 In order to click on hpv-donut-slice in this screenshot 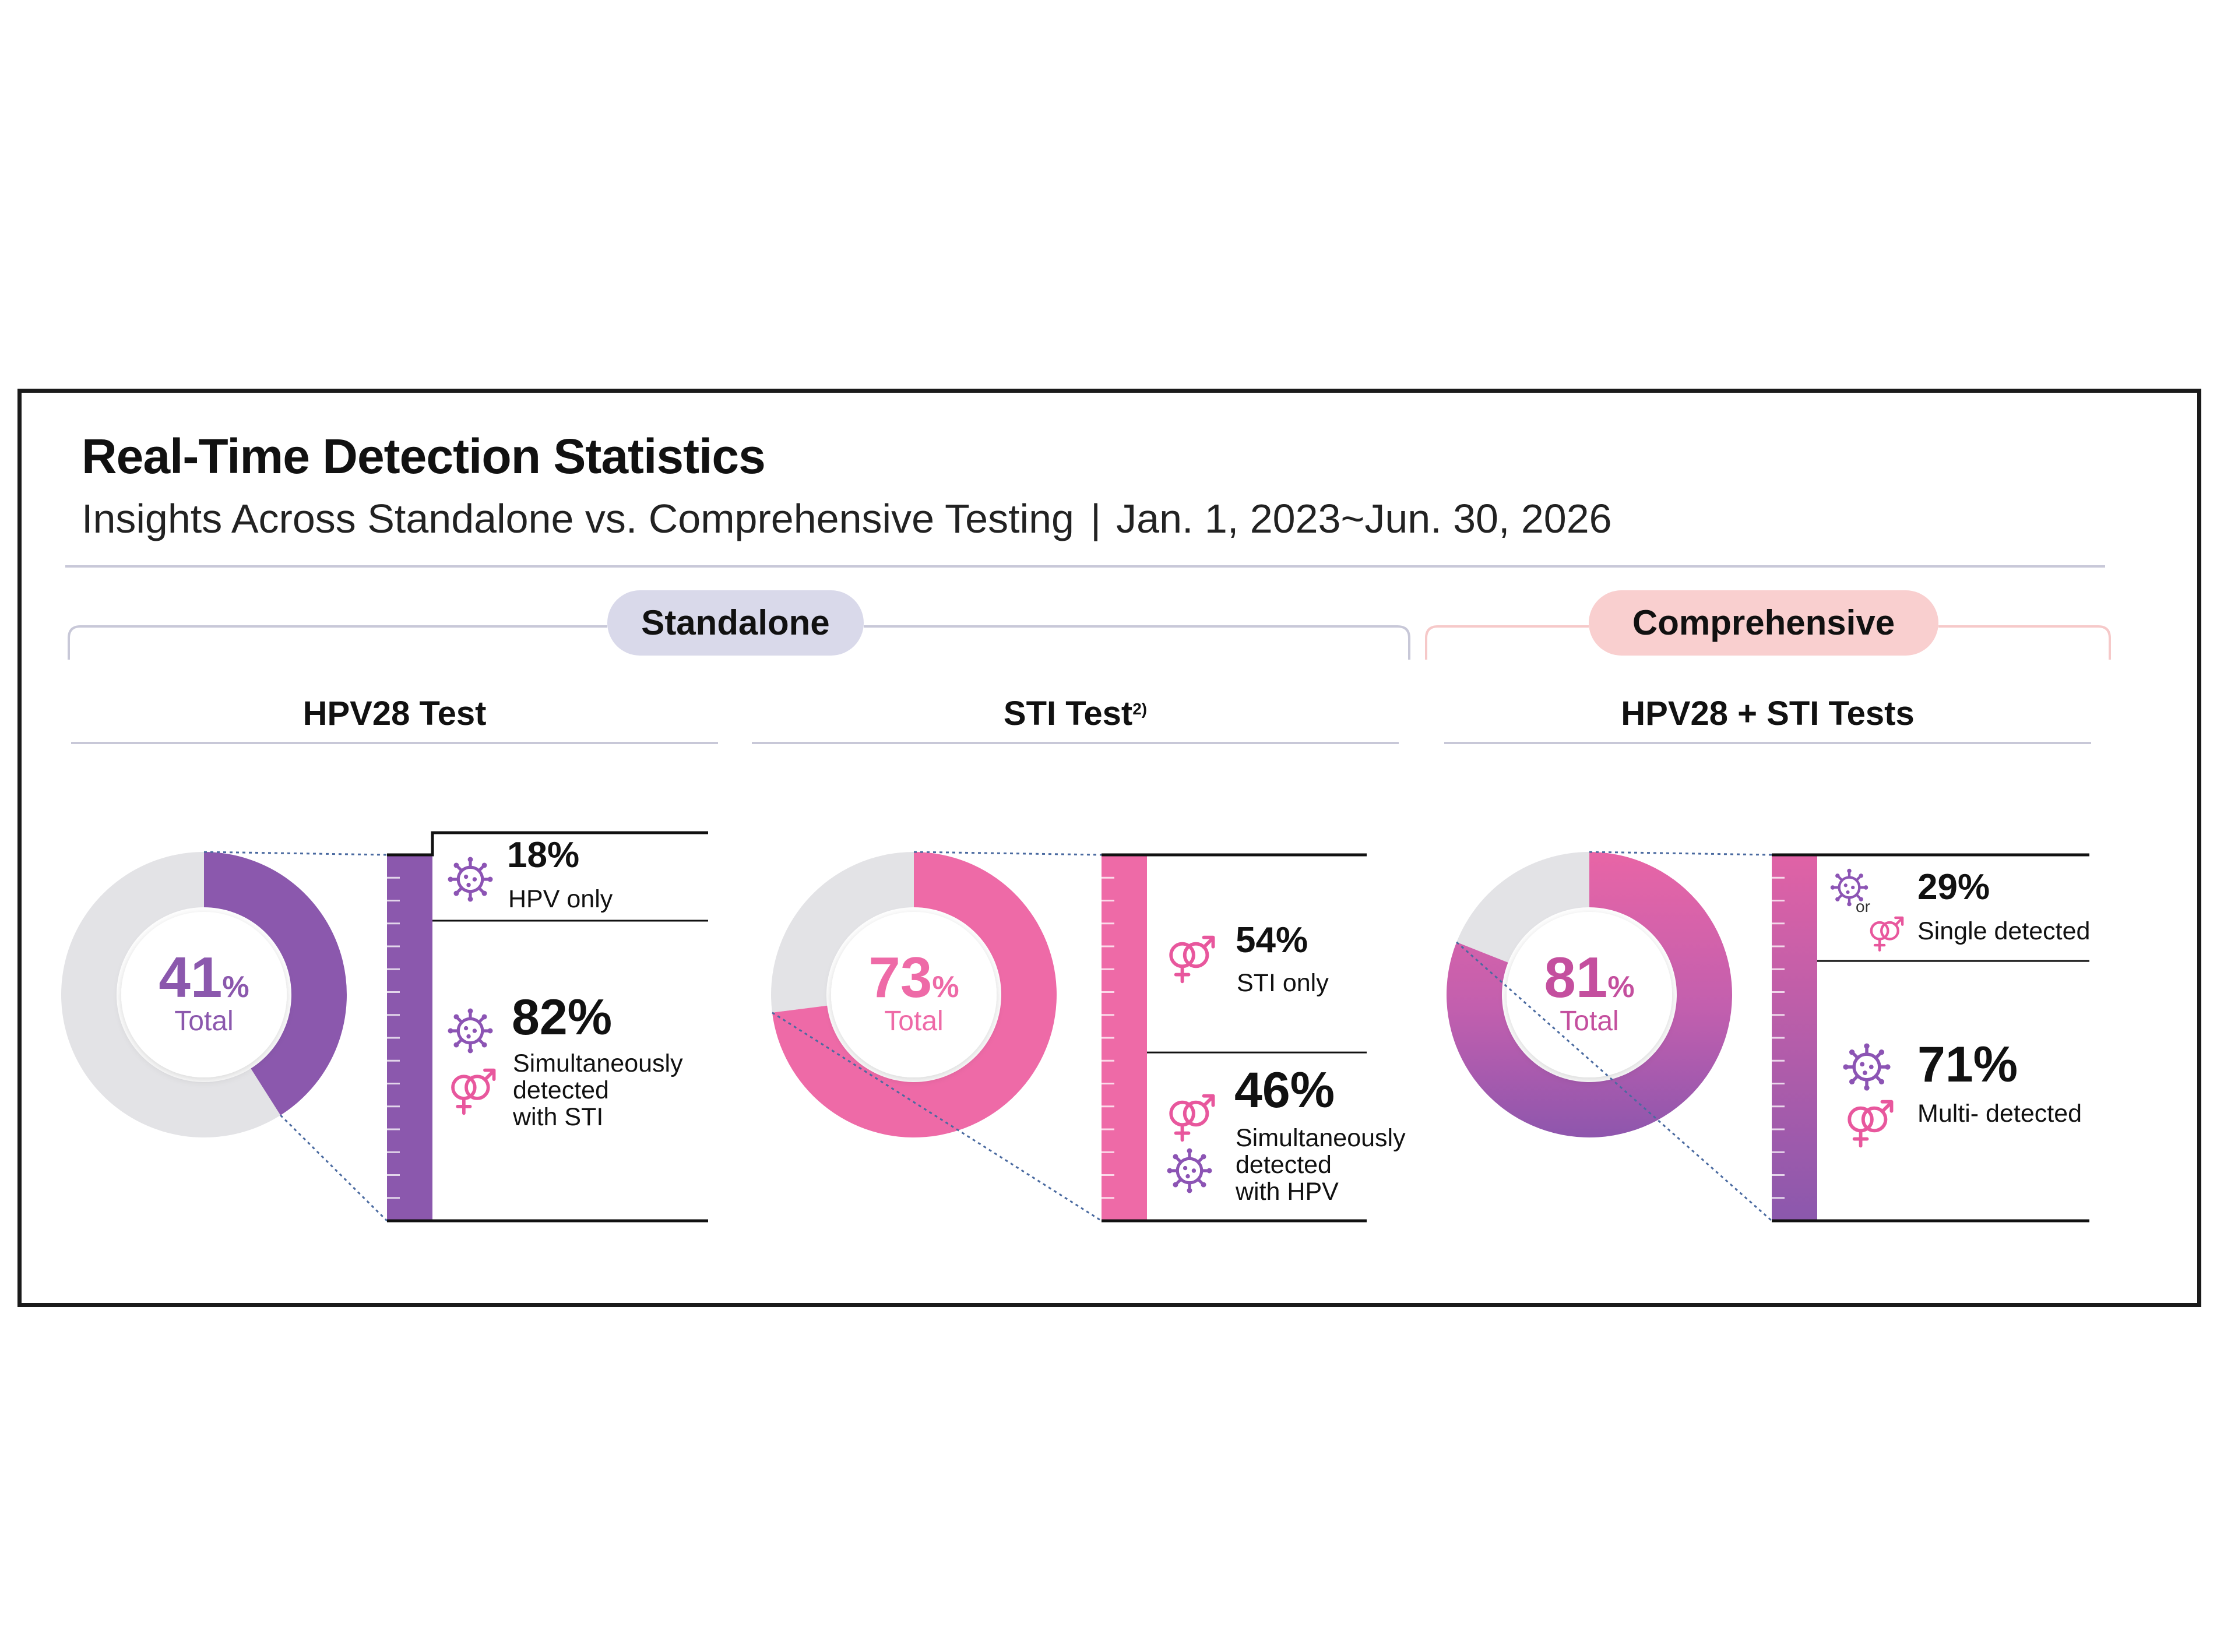, I will do `click(275, 983)`.